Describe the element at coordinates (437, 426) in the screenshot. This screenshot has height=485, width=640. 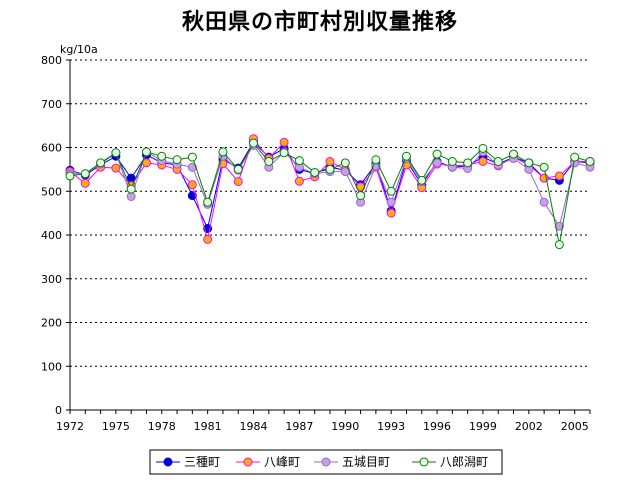
I see `x-tick-label: 1996` at that location.